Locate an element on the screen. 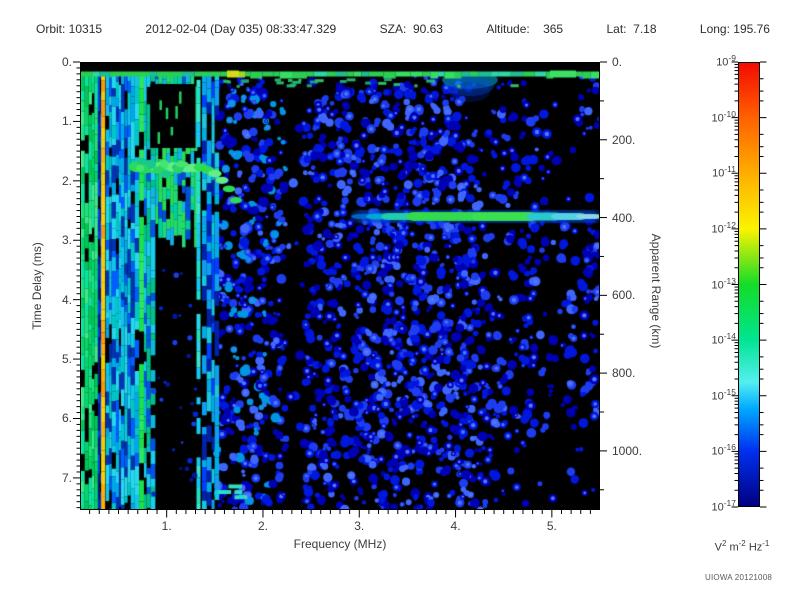 This screenshot has height=600, width=800. datetime-field: 2012-02-04 (Day 035) 08:33:47.329 is located at coordinates (241, 29).